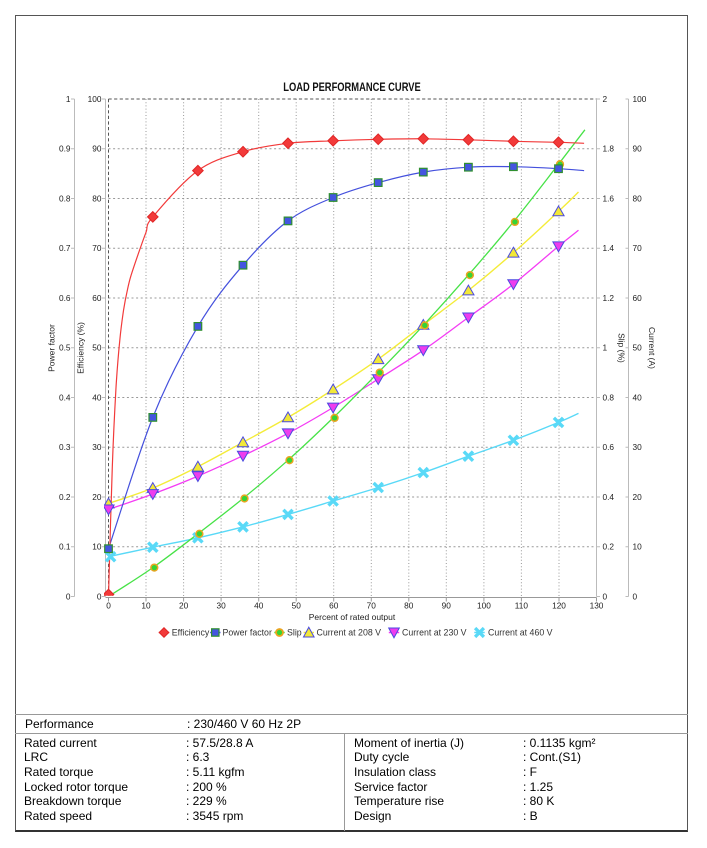  Describe the element at coordinates (652, 348) in the screenshot. I see `svg-text: Current (A)` at that location.